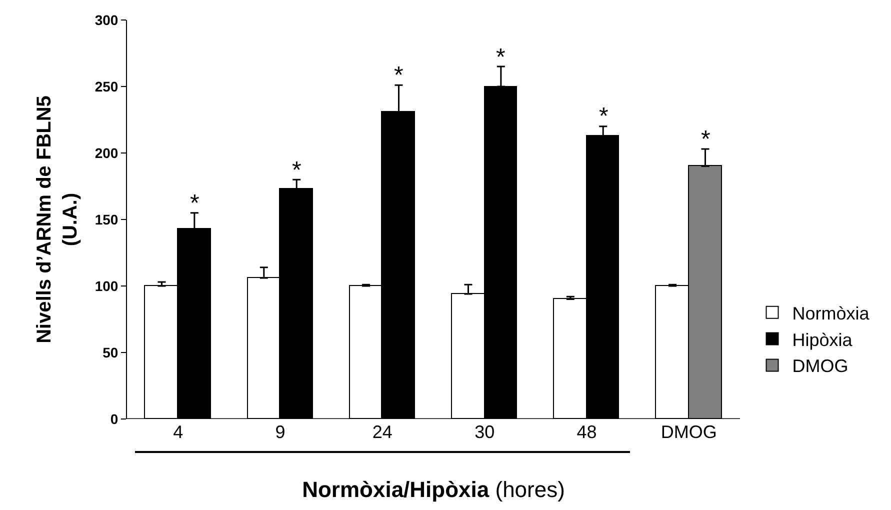 This screenshot has height=510, width=891. What do you see at coordinates (106, 86) in the screenshot?
I see `y-tick-label: 250` at bounding box center [106, 86].